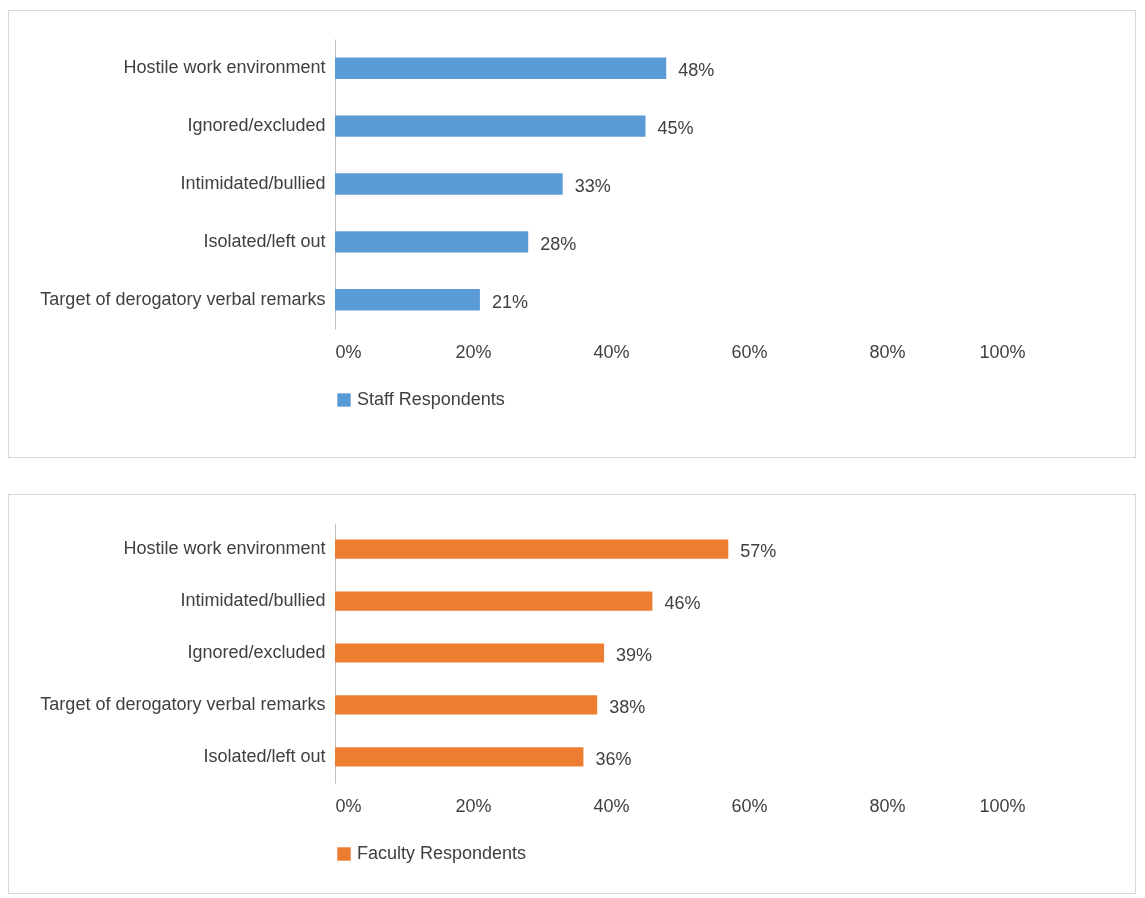 The width and height of the screenshot is (1145, 898). I want to click on legend-label: Staff Respondents, so click(431, 399).